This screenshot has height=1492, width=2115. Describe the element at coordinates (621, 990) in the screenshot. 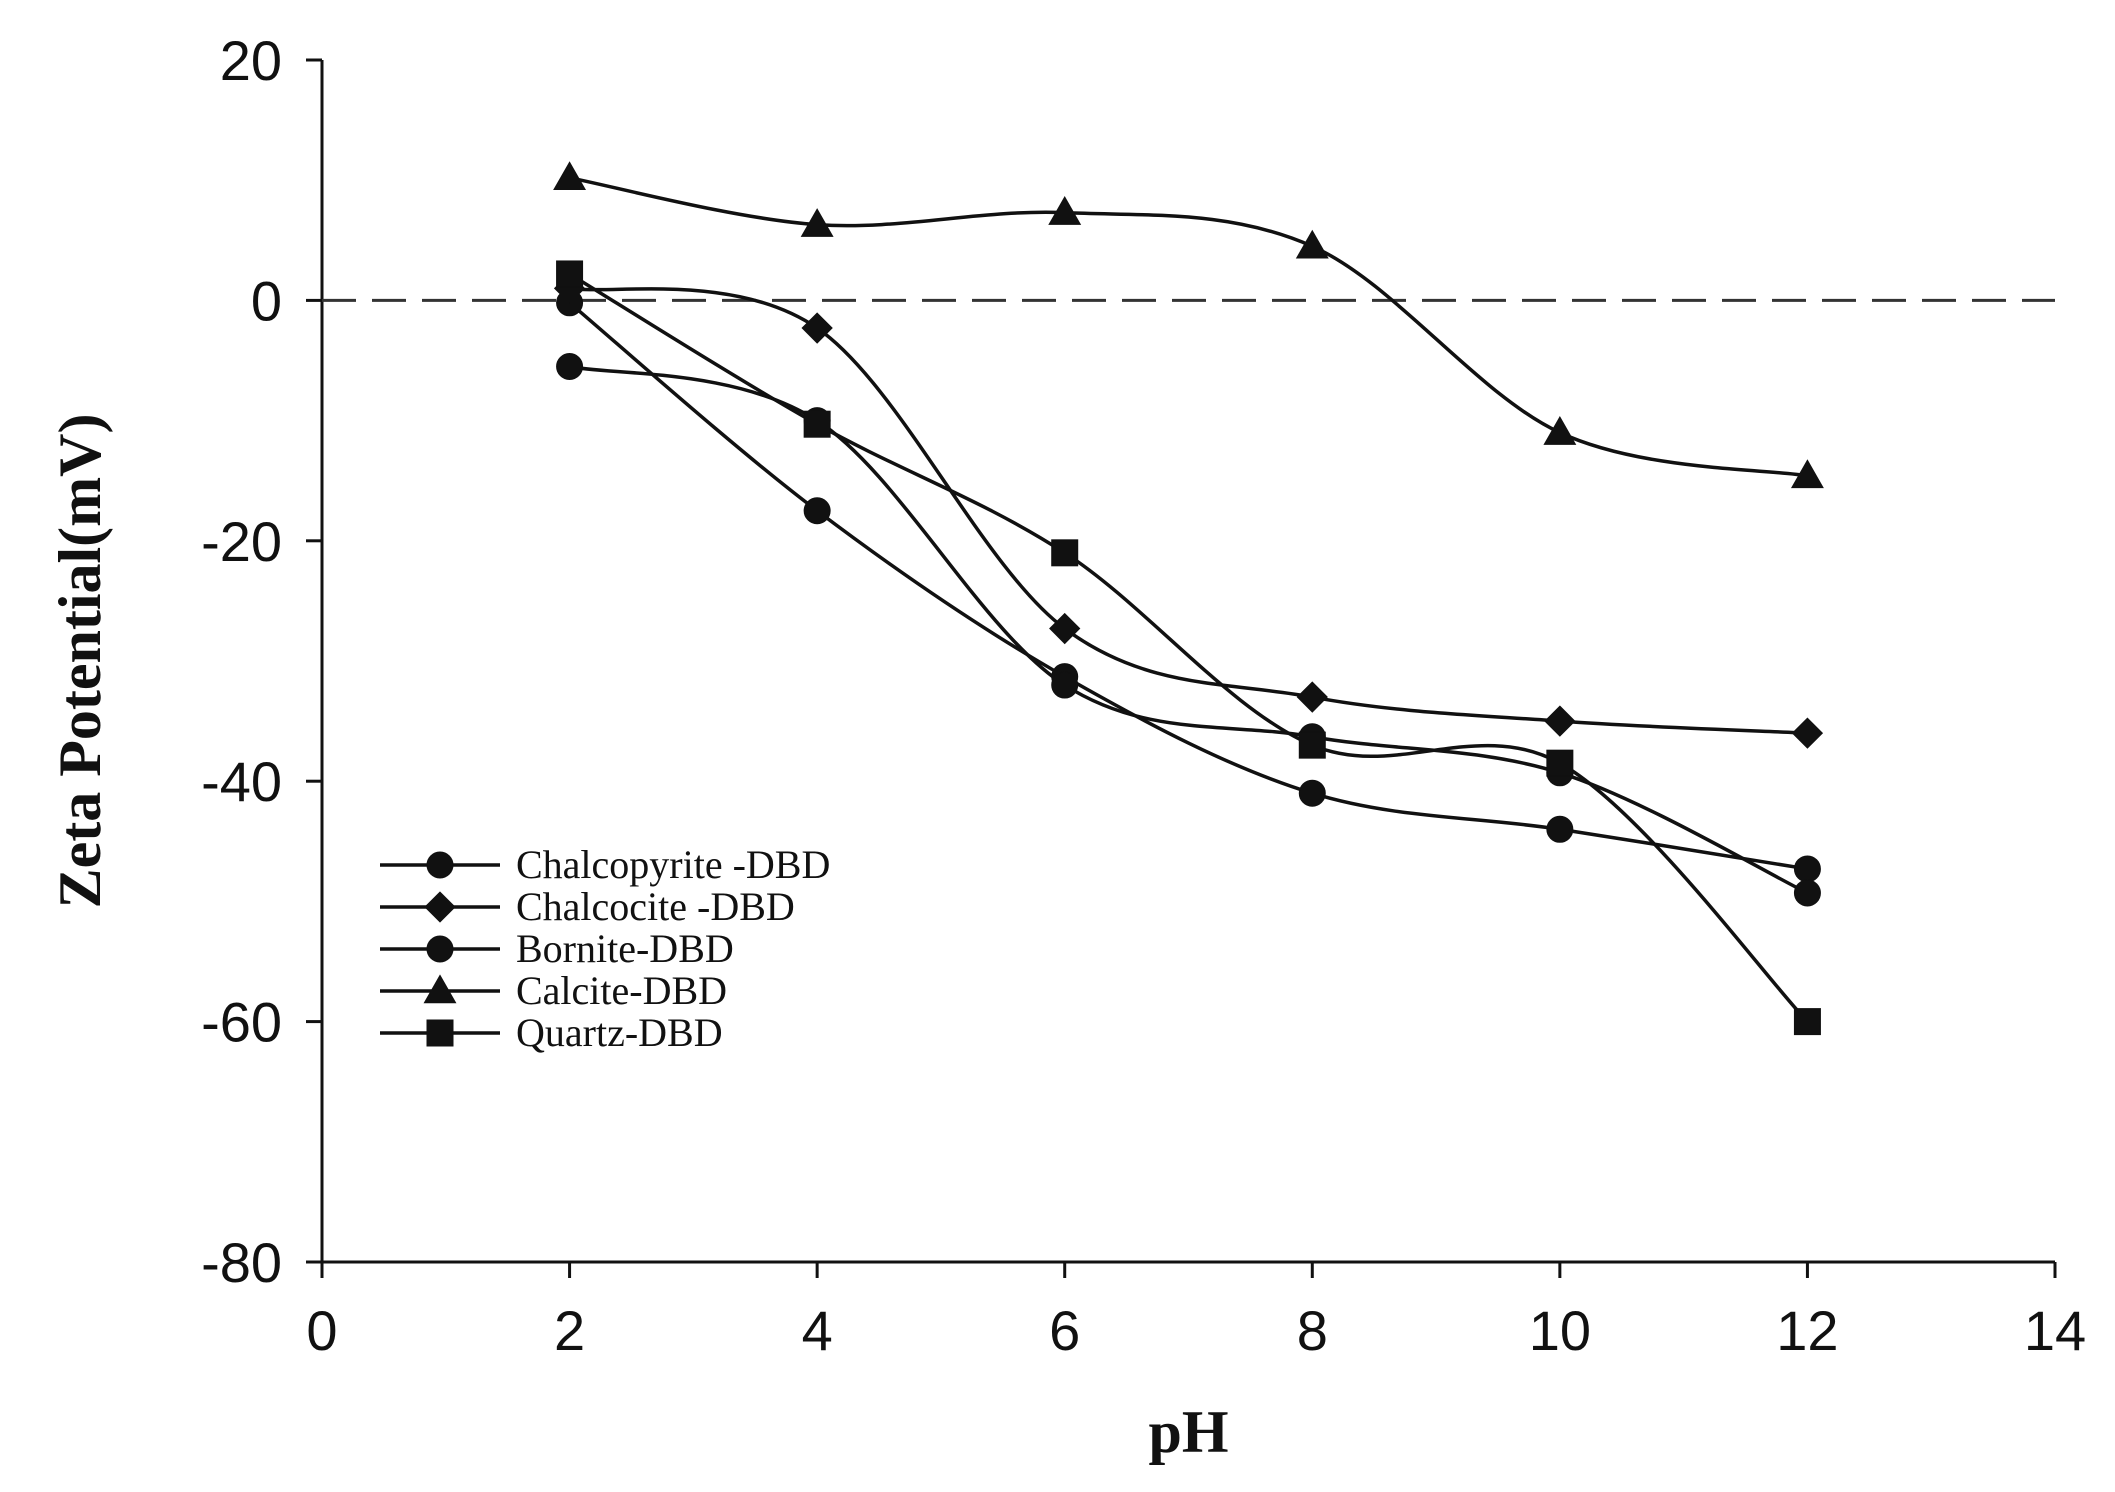

I see `legend-label: Calcite-DBD` at that location.